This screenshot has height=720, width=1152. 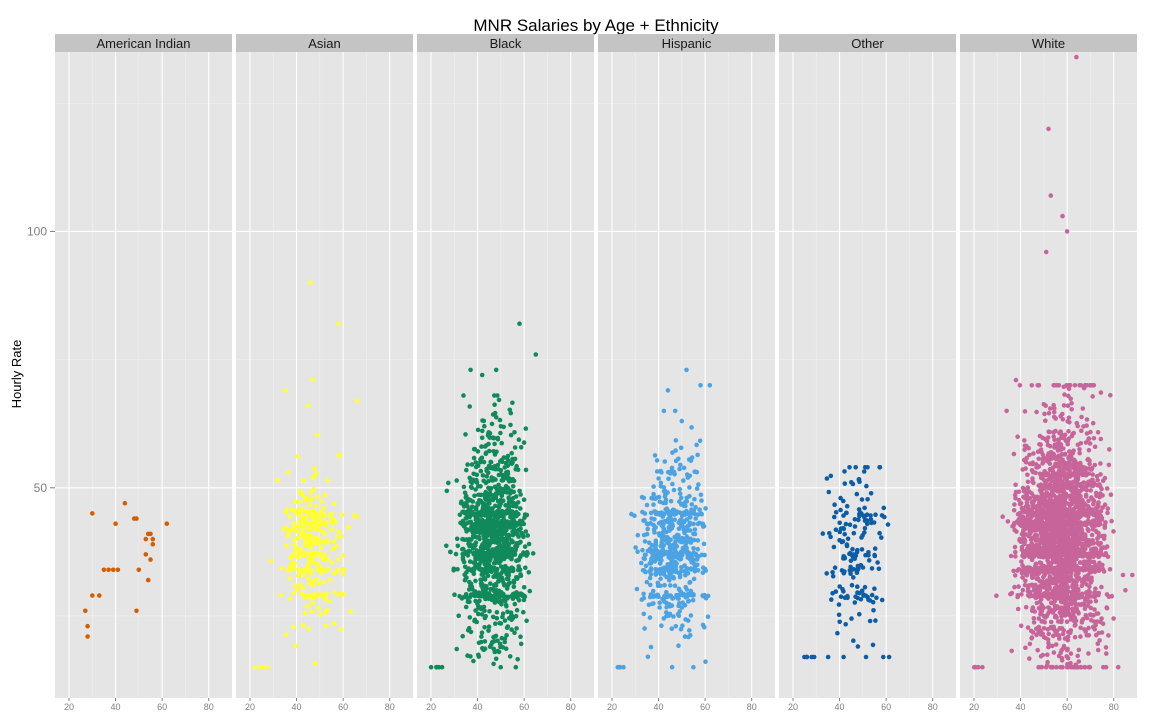 What do you see at coordinates (571, 707) in the screenshot?
I see `x-tick-label: 80` at bounding box center [571, 707].